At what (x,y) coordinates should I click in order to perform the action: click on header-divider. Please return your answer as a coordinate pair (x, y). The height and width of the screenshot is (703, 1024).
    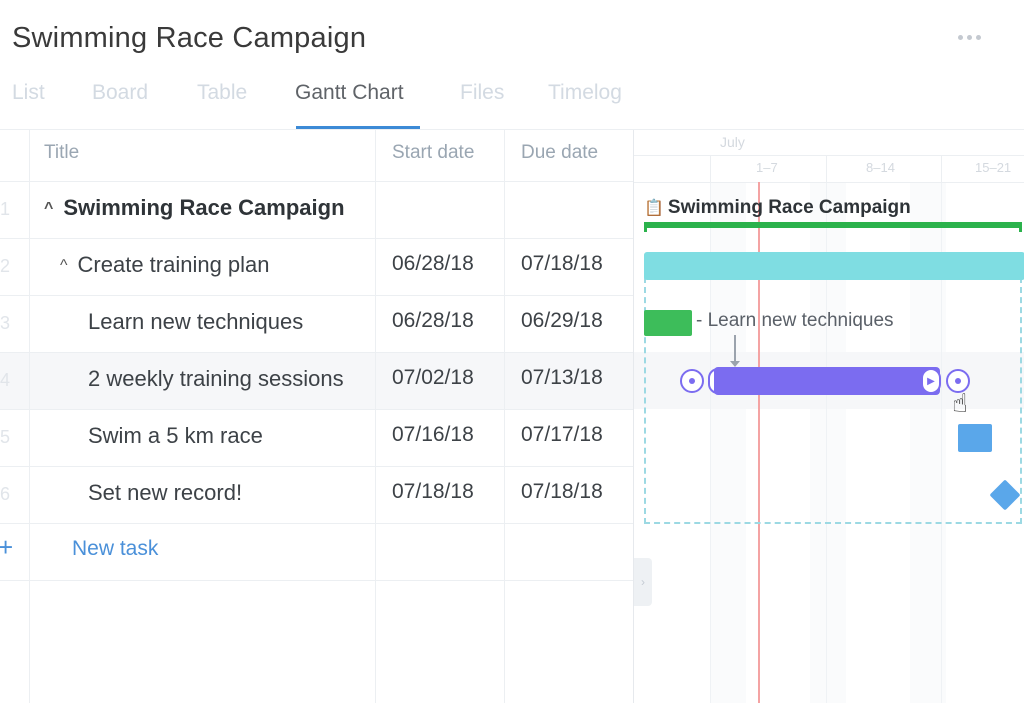
    Looking at the image, I should click on (512, 129).